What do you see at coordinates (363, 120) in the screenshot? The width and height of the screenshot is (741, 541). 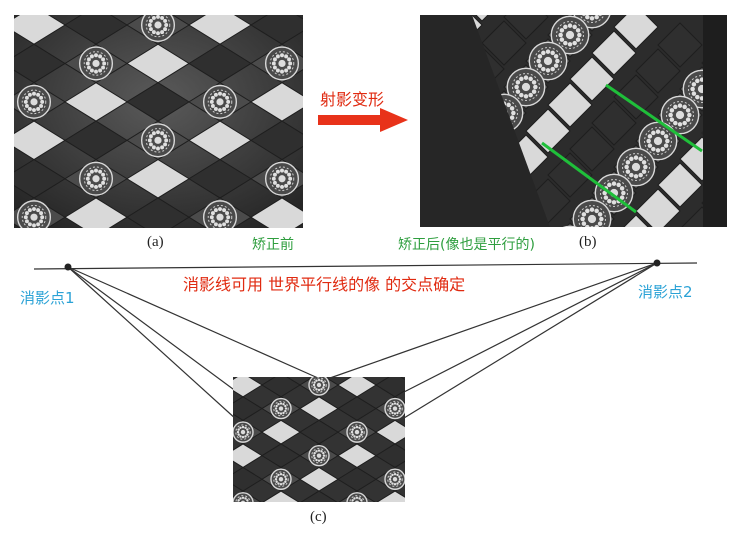 I see `right-arrow-icon` at bounding box center [363, 120].